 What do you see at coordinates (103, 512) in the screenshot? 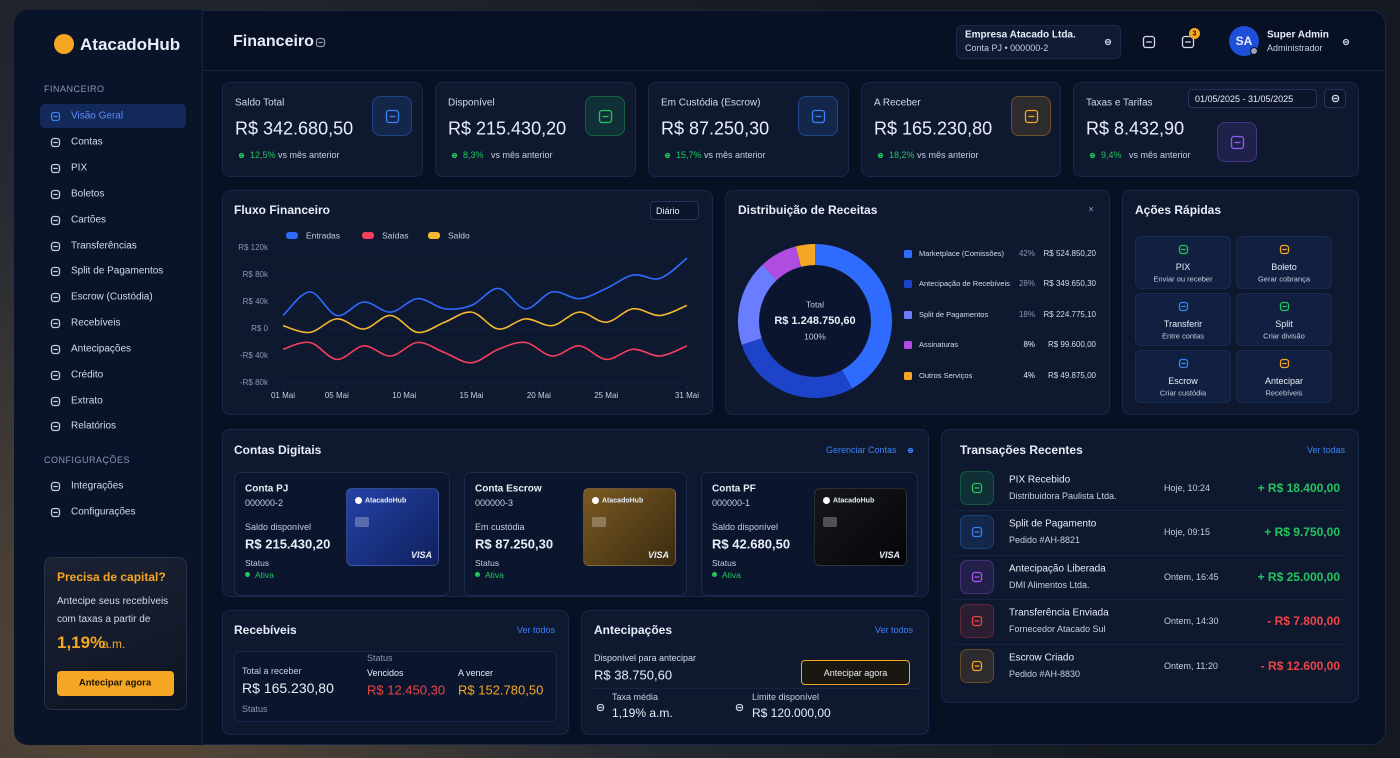
I see `nav-item: Configurações` at bounding box center [103, 512].